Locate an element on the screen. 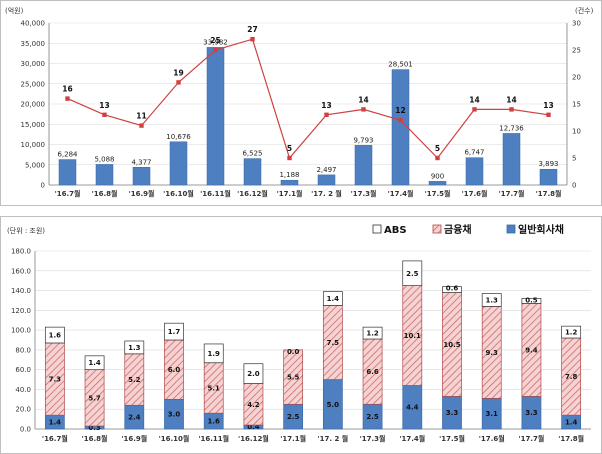 The width and height of the screenshot is (602, 454). segment-general-corporate-bond-label: 2.4 is located at coordinates (134, 418).